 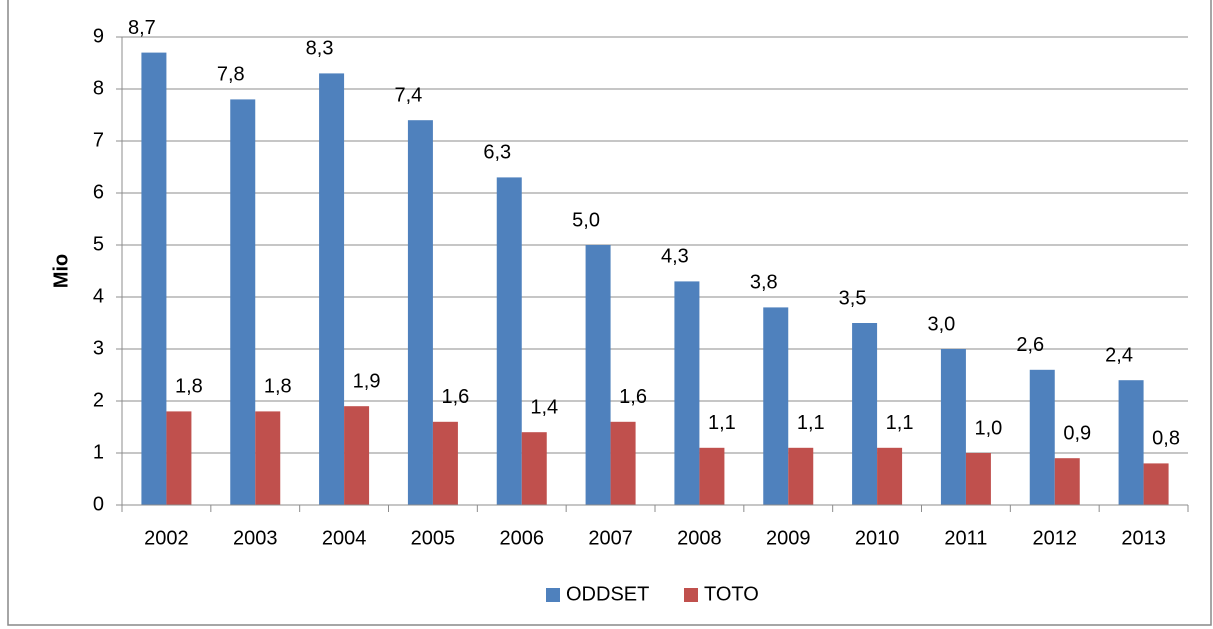 What do you see at coordinates (255, 538) in the screenshot?
I see `x-tick-label: 2003` at bounding box center [255, 538].